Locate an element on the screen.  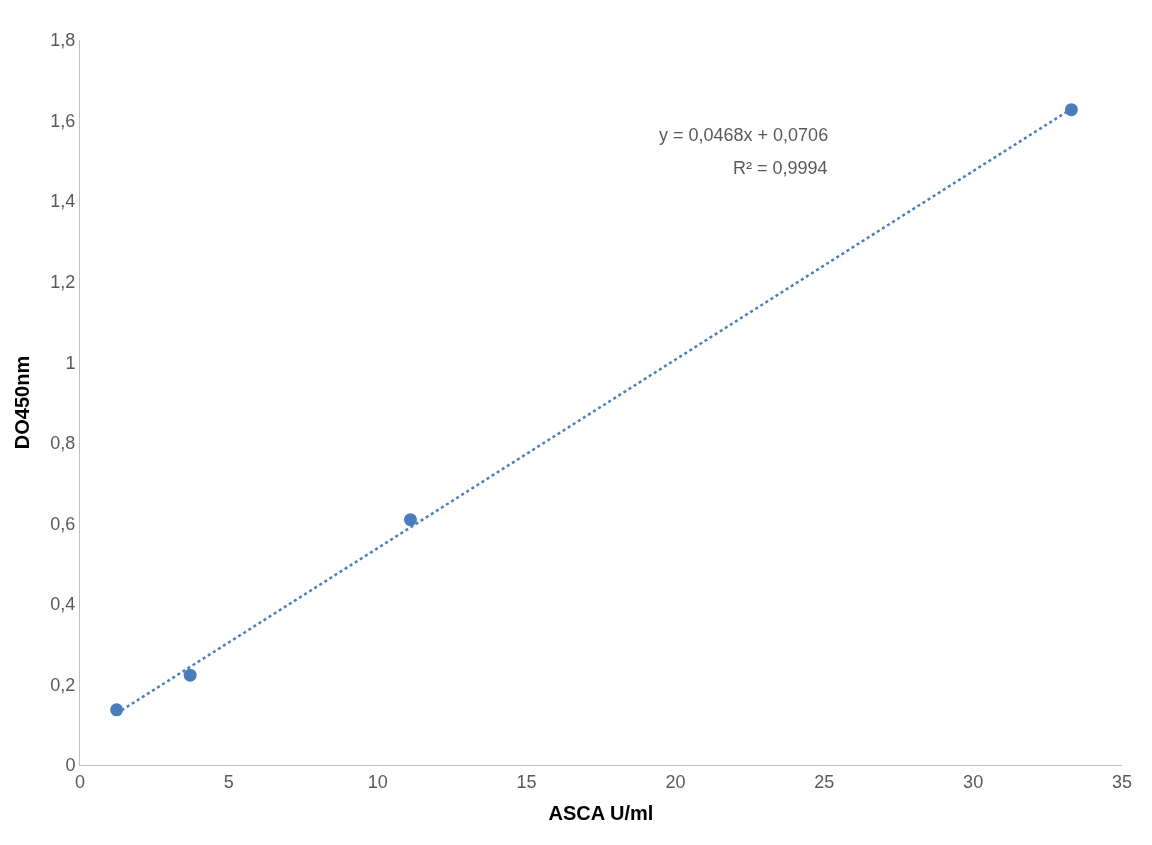
x-tick-label: 15 is located at coordinates (526, 781).